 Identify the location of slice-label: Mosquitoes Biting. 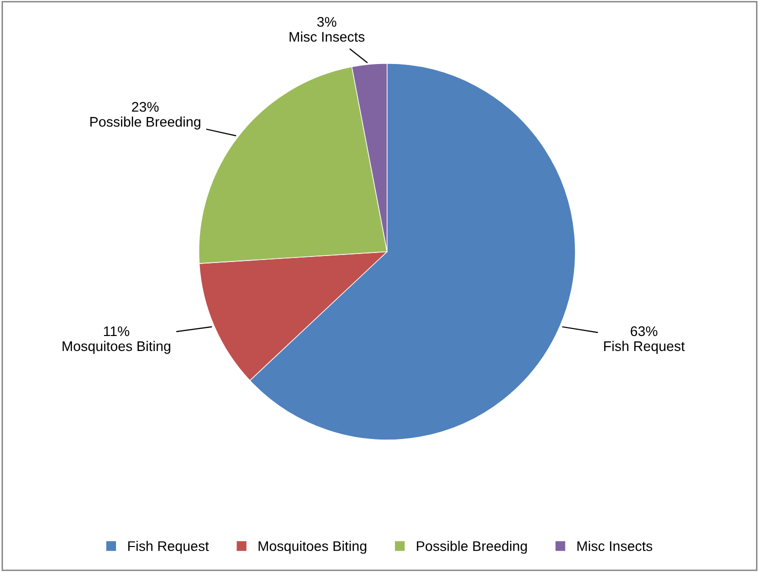
(116, 347).